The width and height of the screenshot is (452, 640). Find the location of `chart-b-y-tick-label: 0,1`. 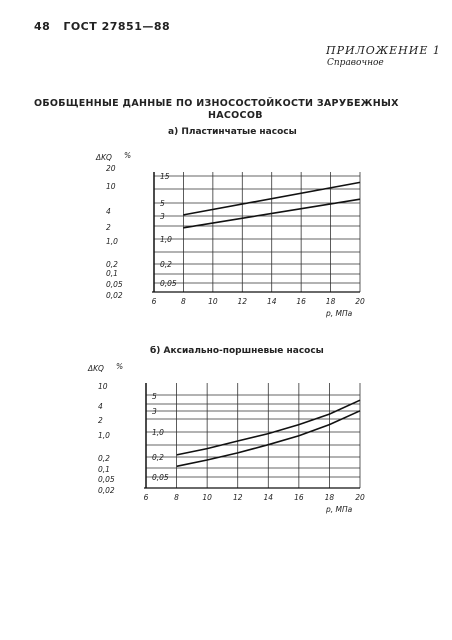

chart-b-y-tick-label: 0,1 is located at coordinates (104, 469).